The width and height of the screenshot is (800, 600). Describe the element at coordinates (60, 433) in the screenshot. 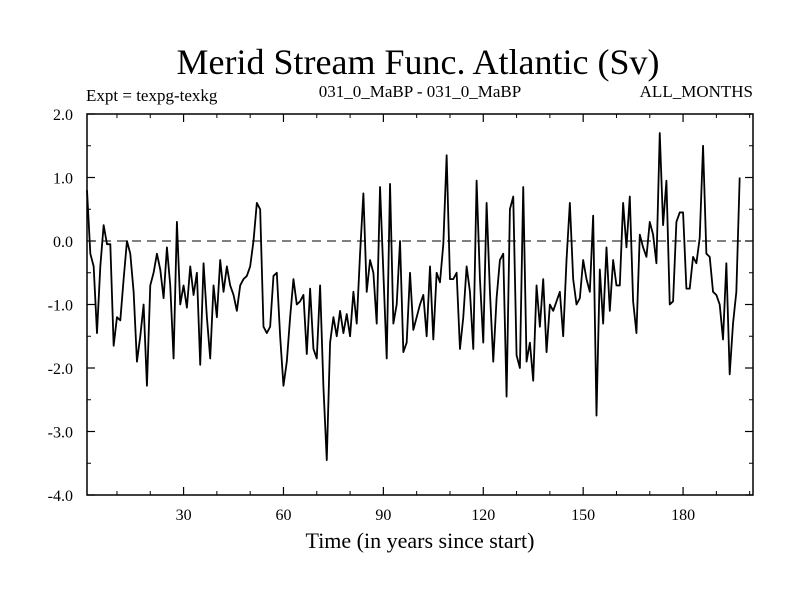

I see `y-tick-label: -3.0` at that location.